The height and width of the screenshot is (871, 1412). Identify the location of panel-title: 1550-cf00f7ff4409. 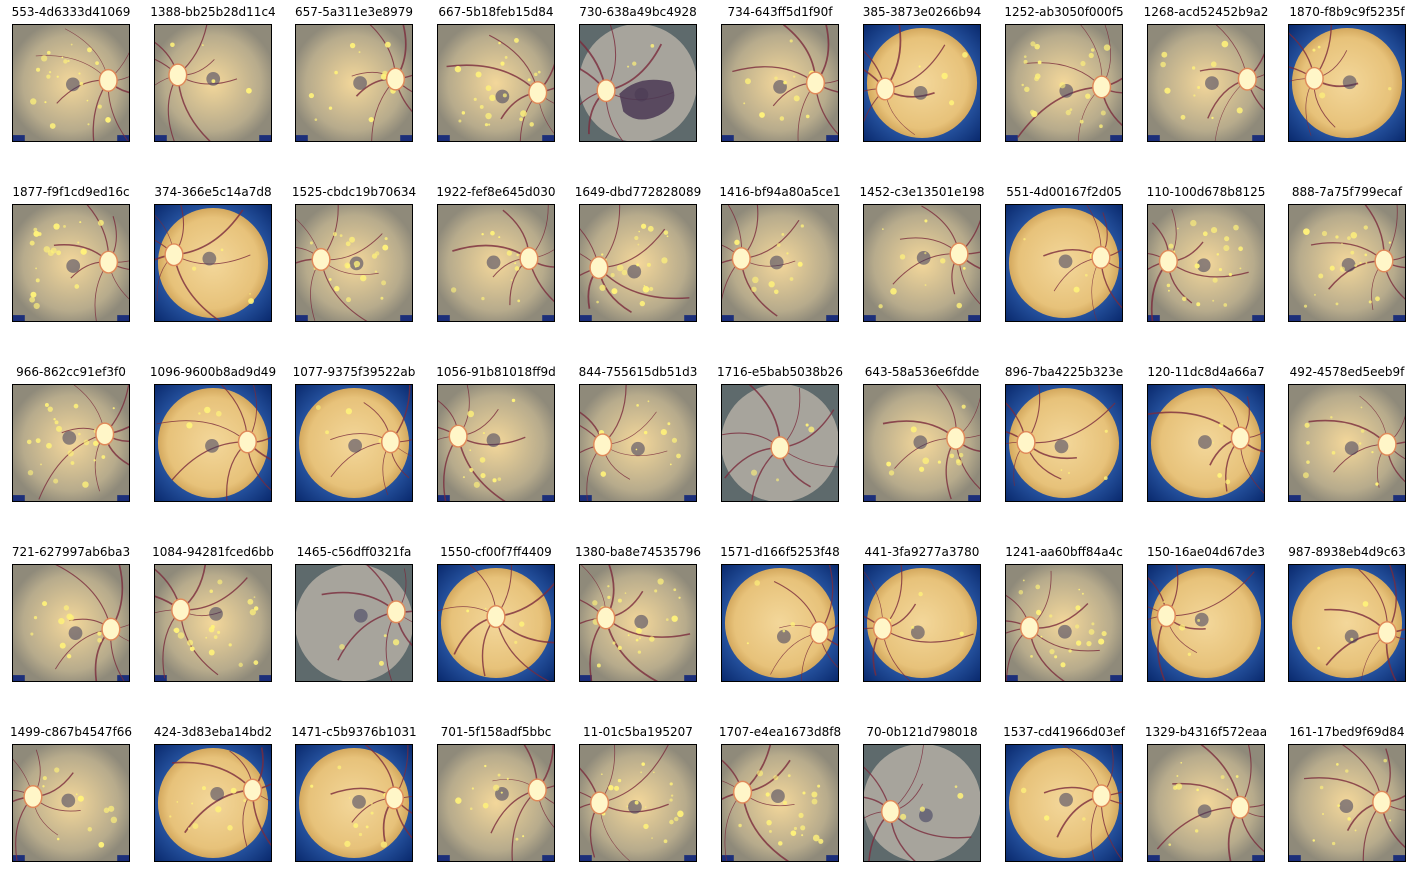
(496, 552).